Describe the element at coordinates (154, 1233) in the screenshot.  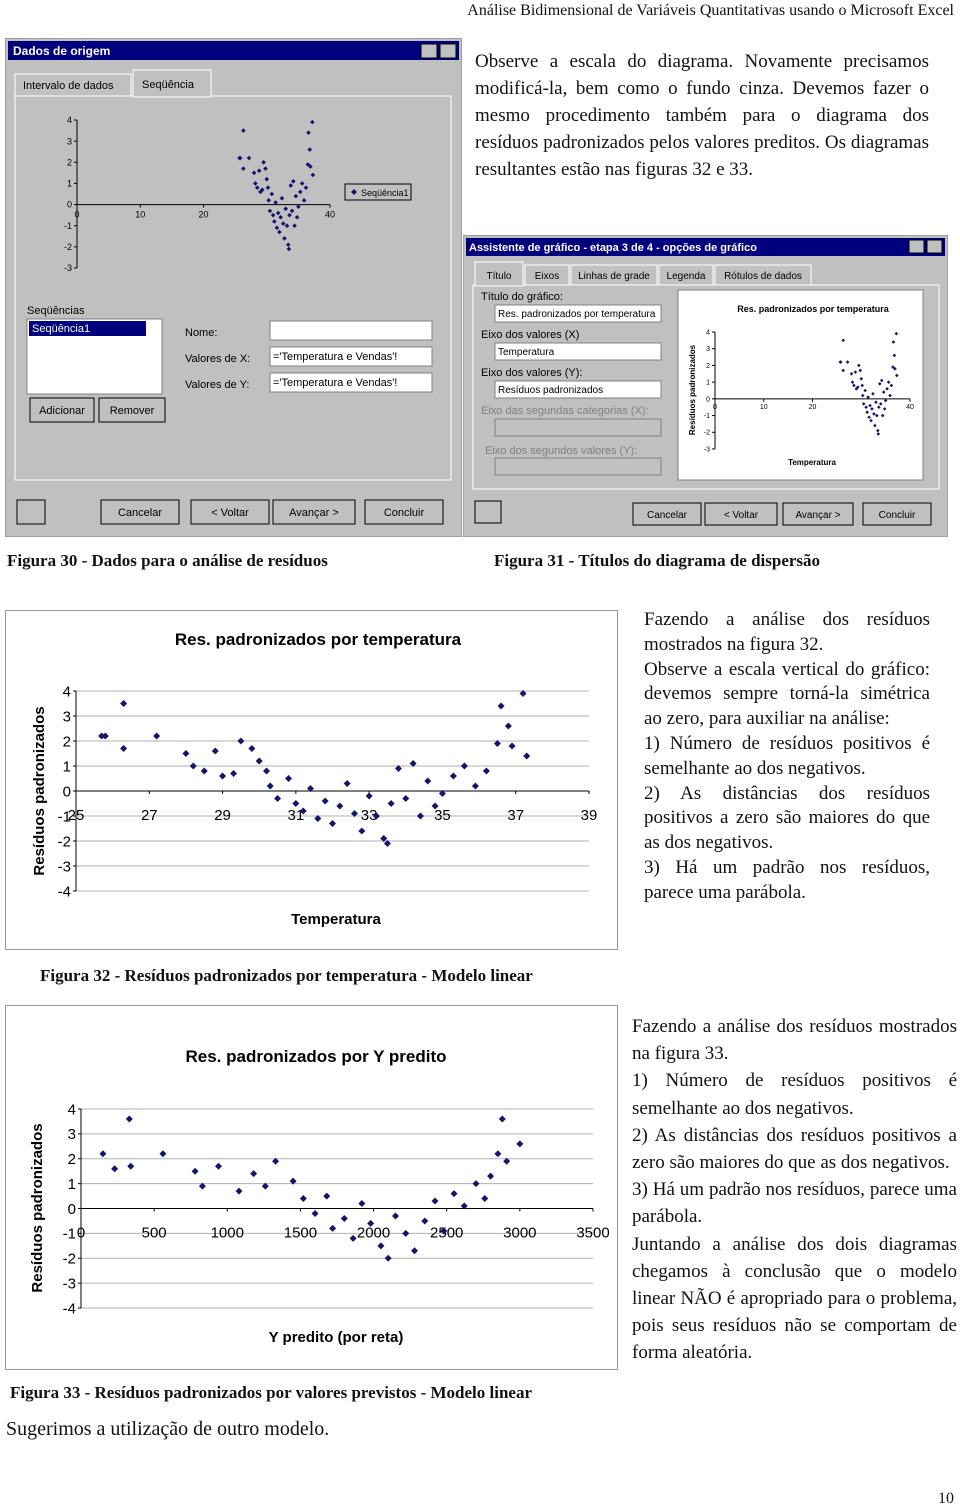
I see `x-tick-label: 500` at that location.